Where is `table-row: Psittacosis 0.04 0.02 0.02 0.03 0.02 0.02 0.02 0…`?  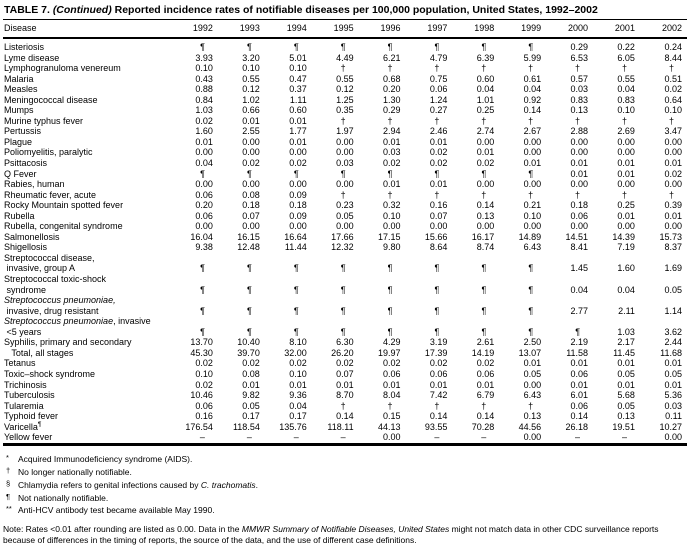 table-row: Psittacosis 0.04 0.02 0.02 0.03 0.02 0.02 0.02 0… is located at coordinates (345, 163).